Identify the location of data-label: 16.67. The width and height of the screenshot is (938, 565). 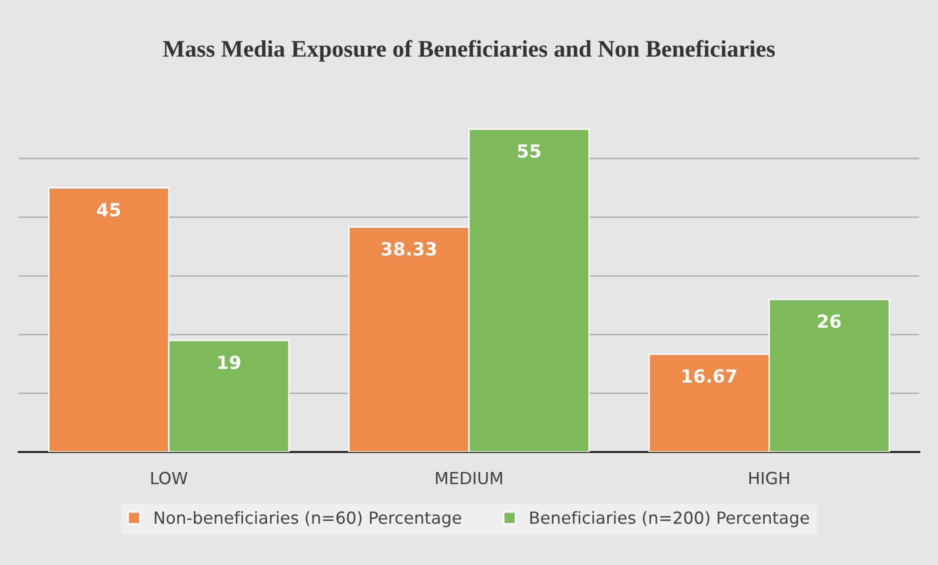
(709, 376).